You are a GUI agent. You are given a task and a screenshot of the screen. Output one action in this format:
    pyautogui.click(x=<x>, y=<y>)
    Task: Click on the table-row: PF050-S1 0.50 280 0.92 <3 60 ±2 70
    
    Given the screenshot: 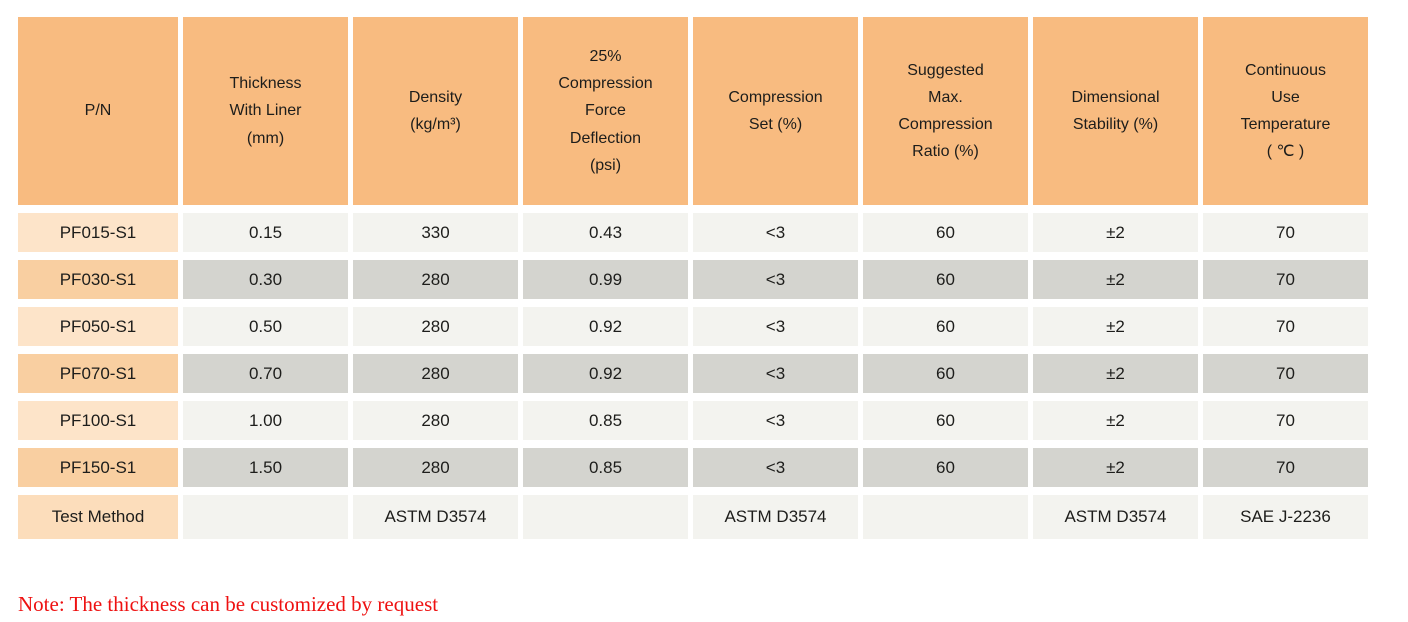 What is the action you would take?
    pyautogui.click(x=693, y=326)
    